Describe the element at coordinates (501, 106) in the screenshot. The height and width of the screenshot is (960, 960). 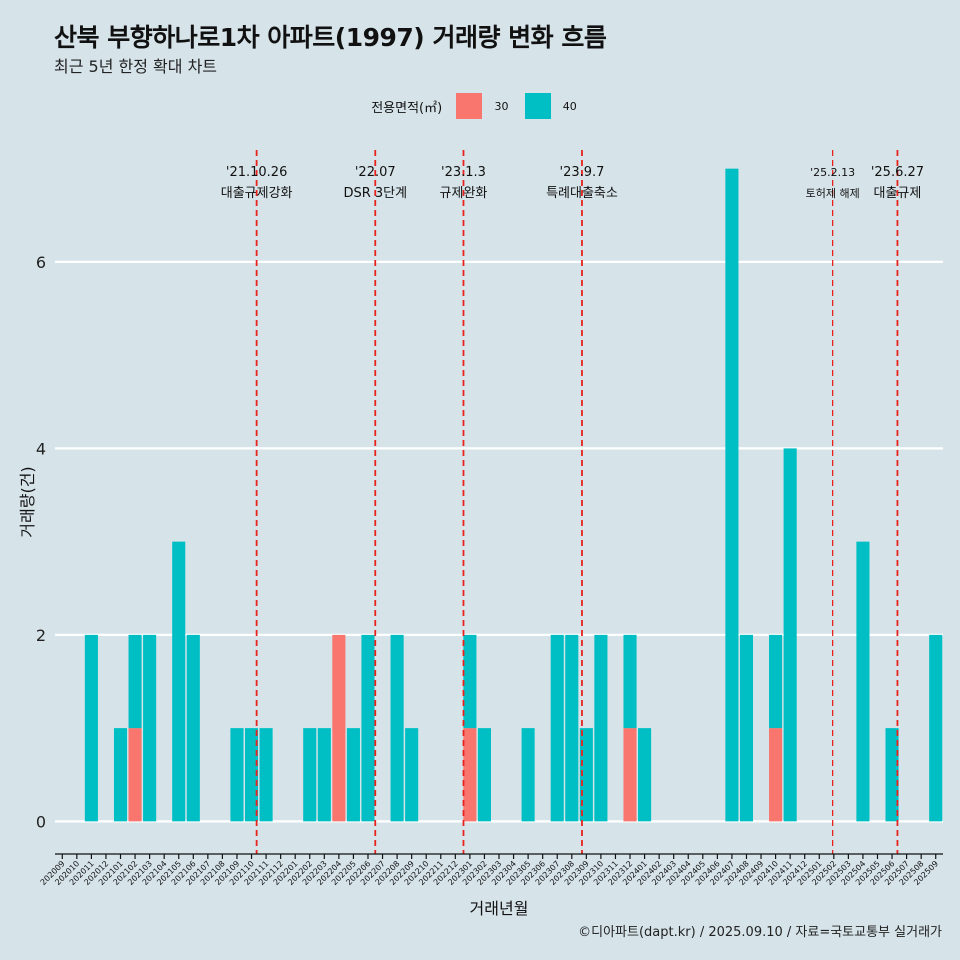
I see `legend-label-30: 30` at that location.